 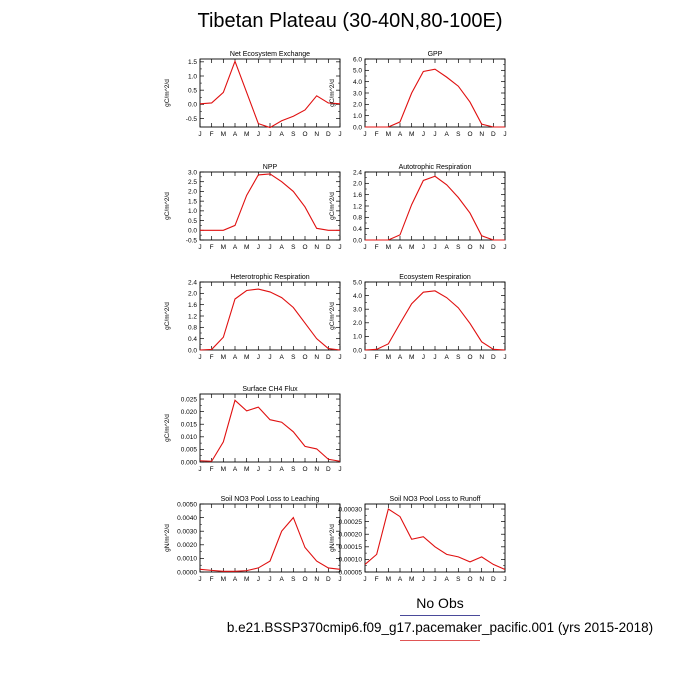 What do you see at coordinates (187, 545) in the screenshot?
I see `y-tick-label: 0.0020` at bounding box center [187, 545].